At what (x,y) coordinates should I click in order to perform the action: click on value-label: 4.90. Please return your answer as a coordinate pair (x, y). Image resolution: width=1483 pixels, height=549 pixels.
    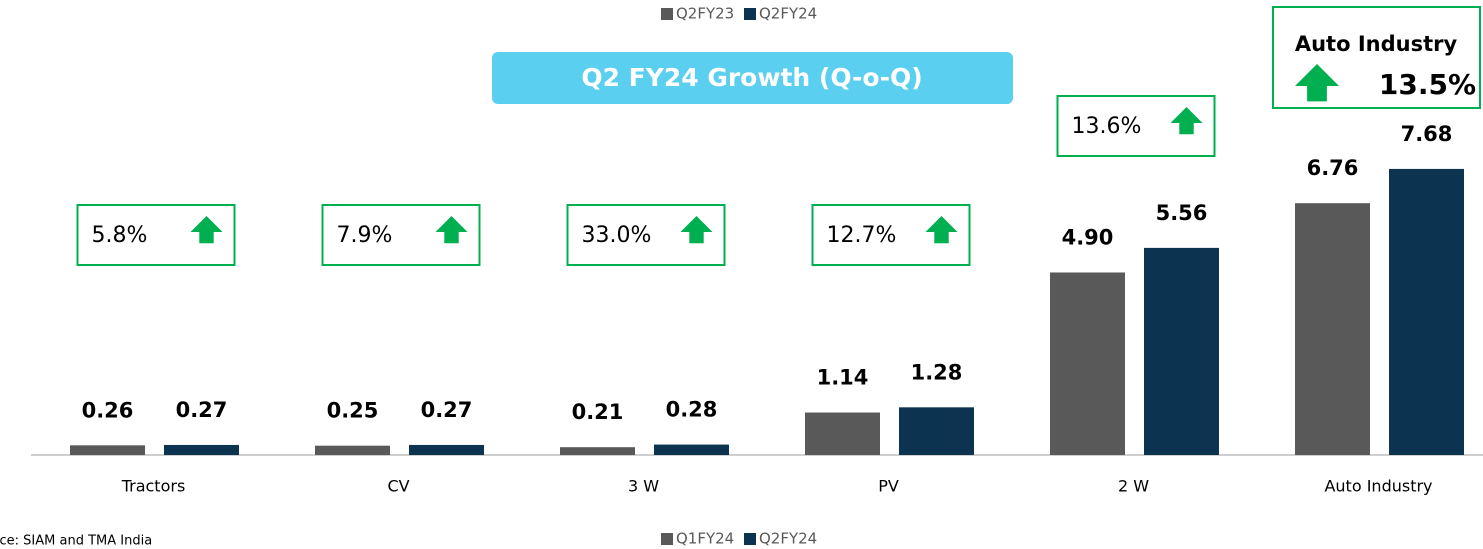
    Looking at the image, I should click on (1088, 237).